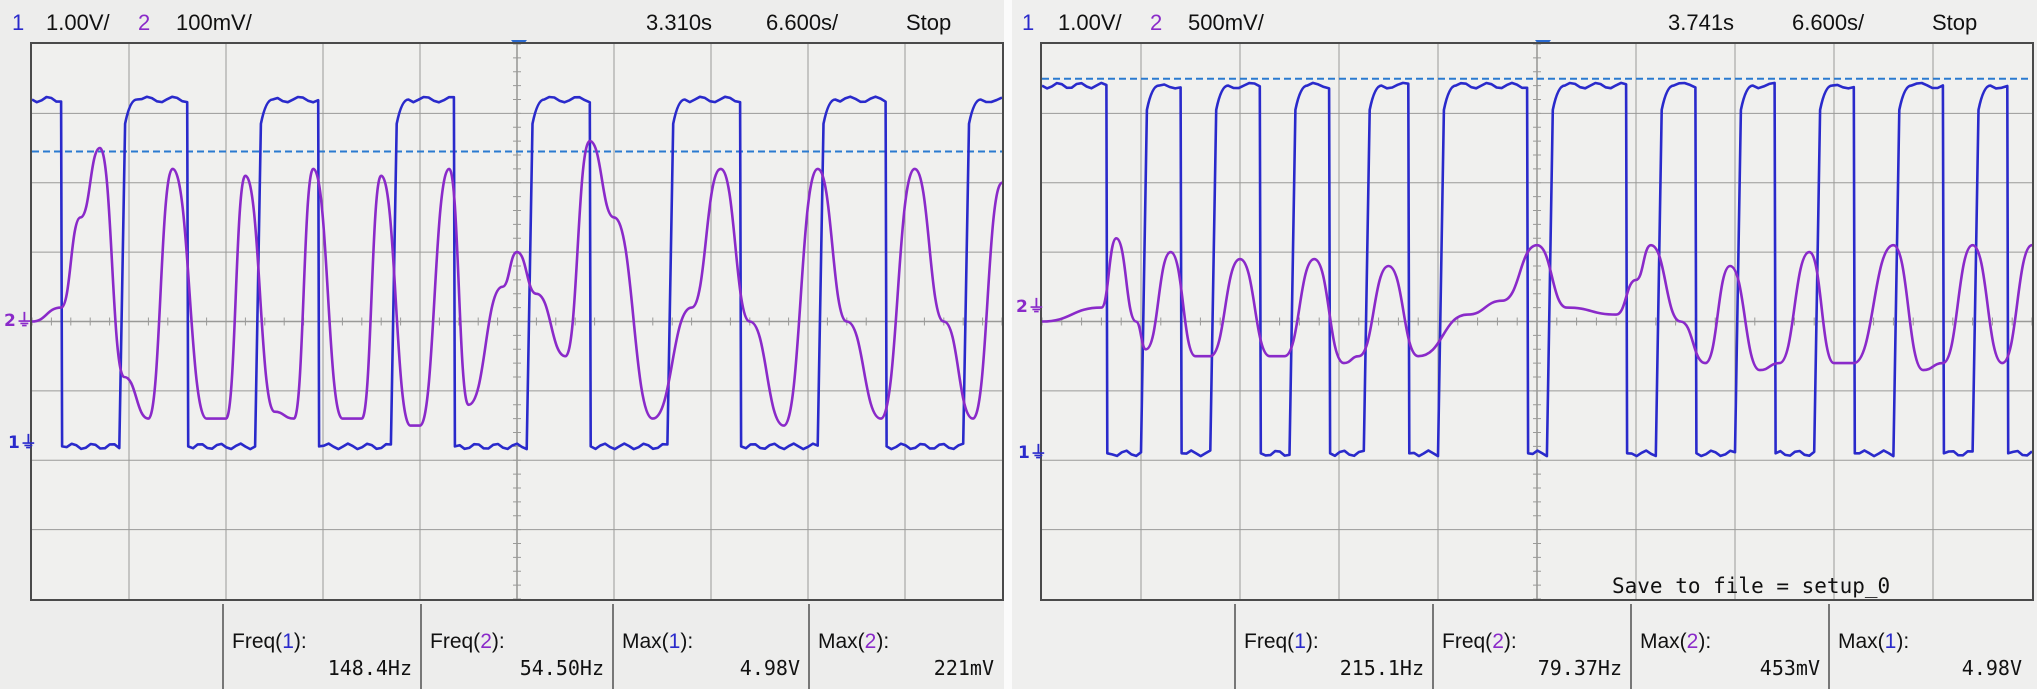  Describe the element at coordinates (516, 646) in the screenshot. I see `measurement-freq-2: Freq(2): 54.50Hz` at that location.